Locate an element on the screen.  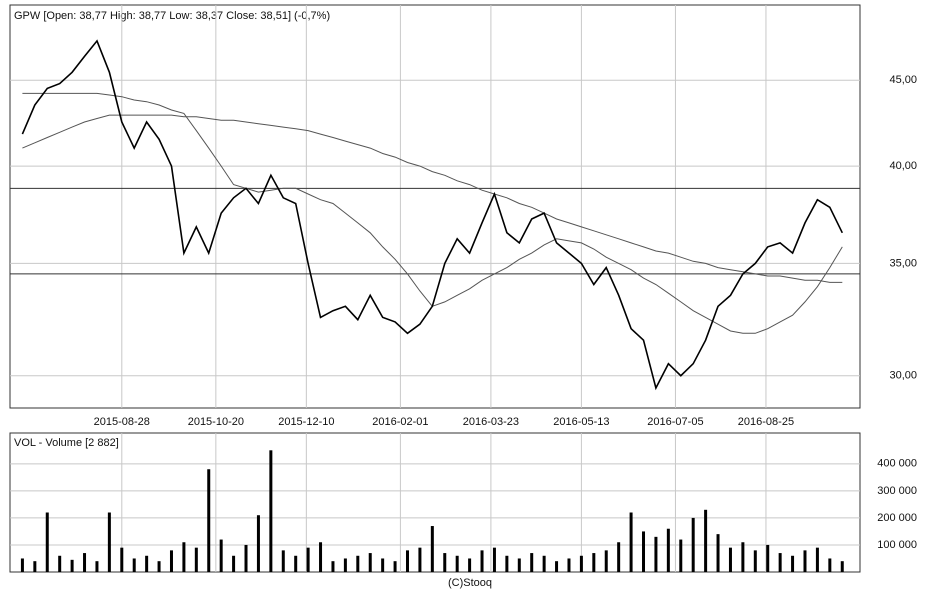
y-tick-label: 45,00 is located at coordinates (903, 80).